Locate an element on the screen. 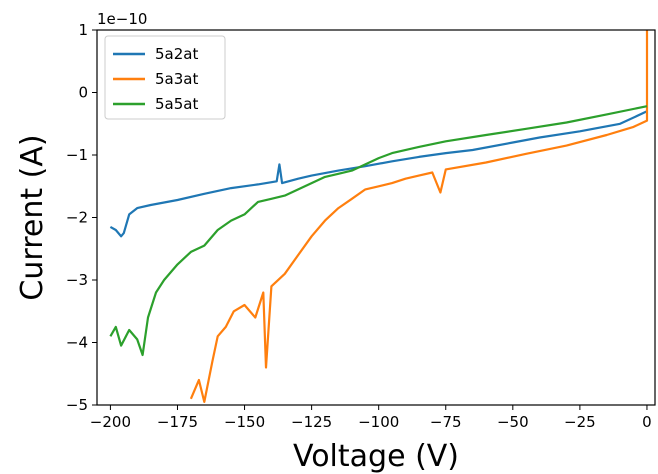 Image resolution: width=658 pixels, height=474 pixels. x-tick-label: 0 is located at coordinates (647, 422).